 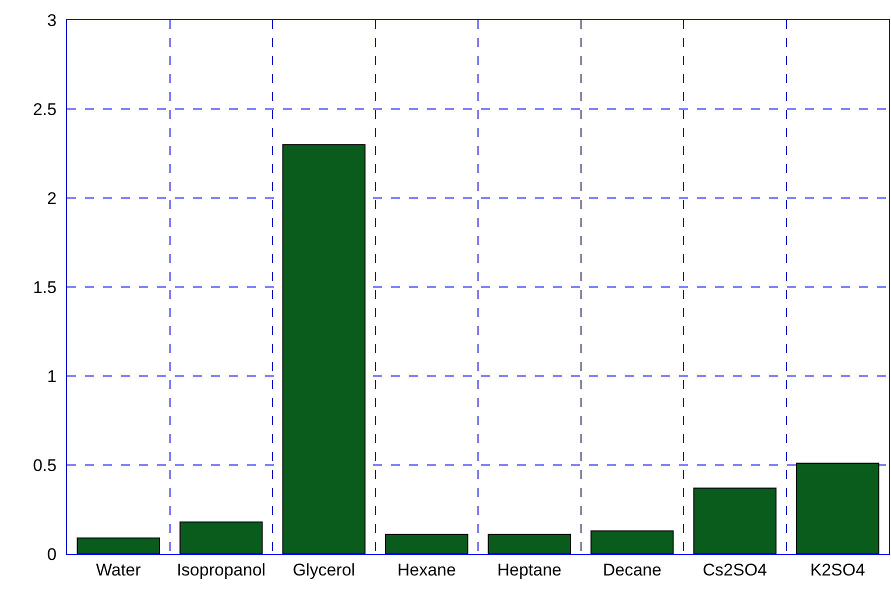 I want to click on x-tick-label: Water, so click(x=119, y=570).